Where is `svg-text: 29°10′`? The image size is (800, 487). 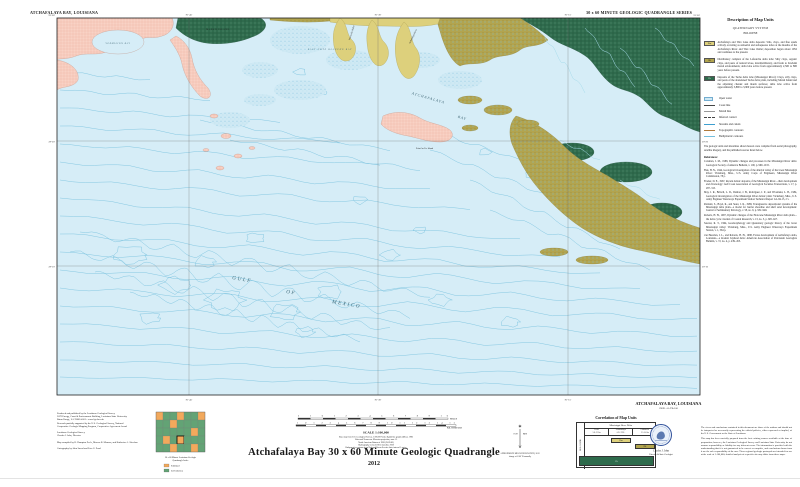 svg-text: 29°10′ is located at coordinates (51, 266).